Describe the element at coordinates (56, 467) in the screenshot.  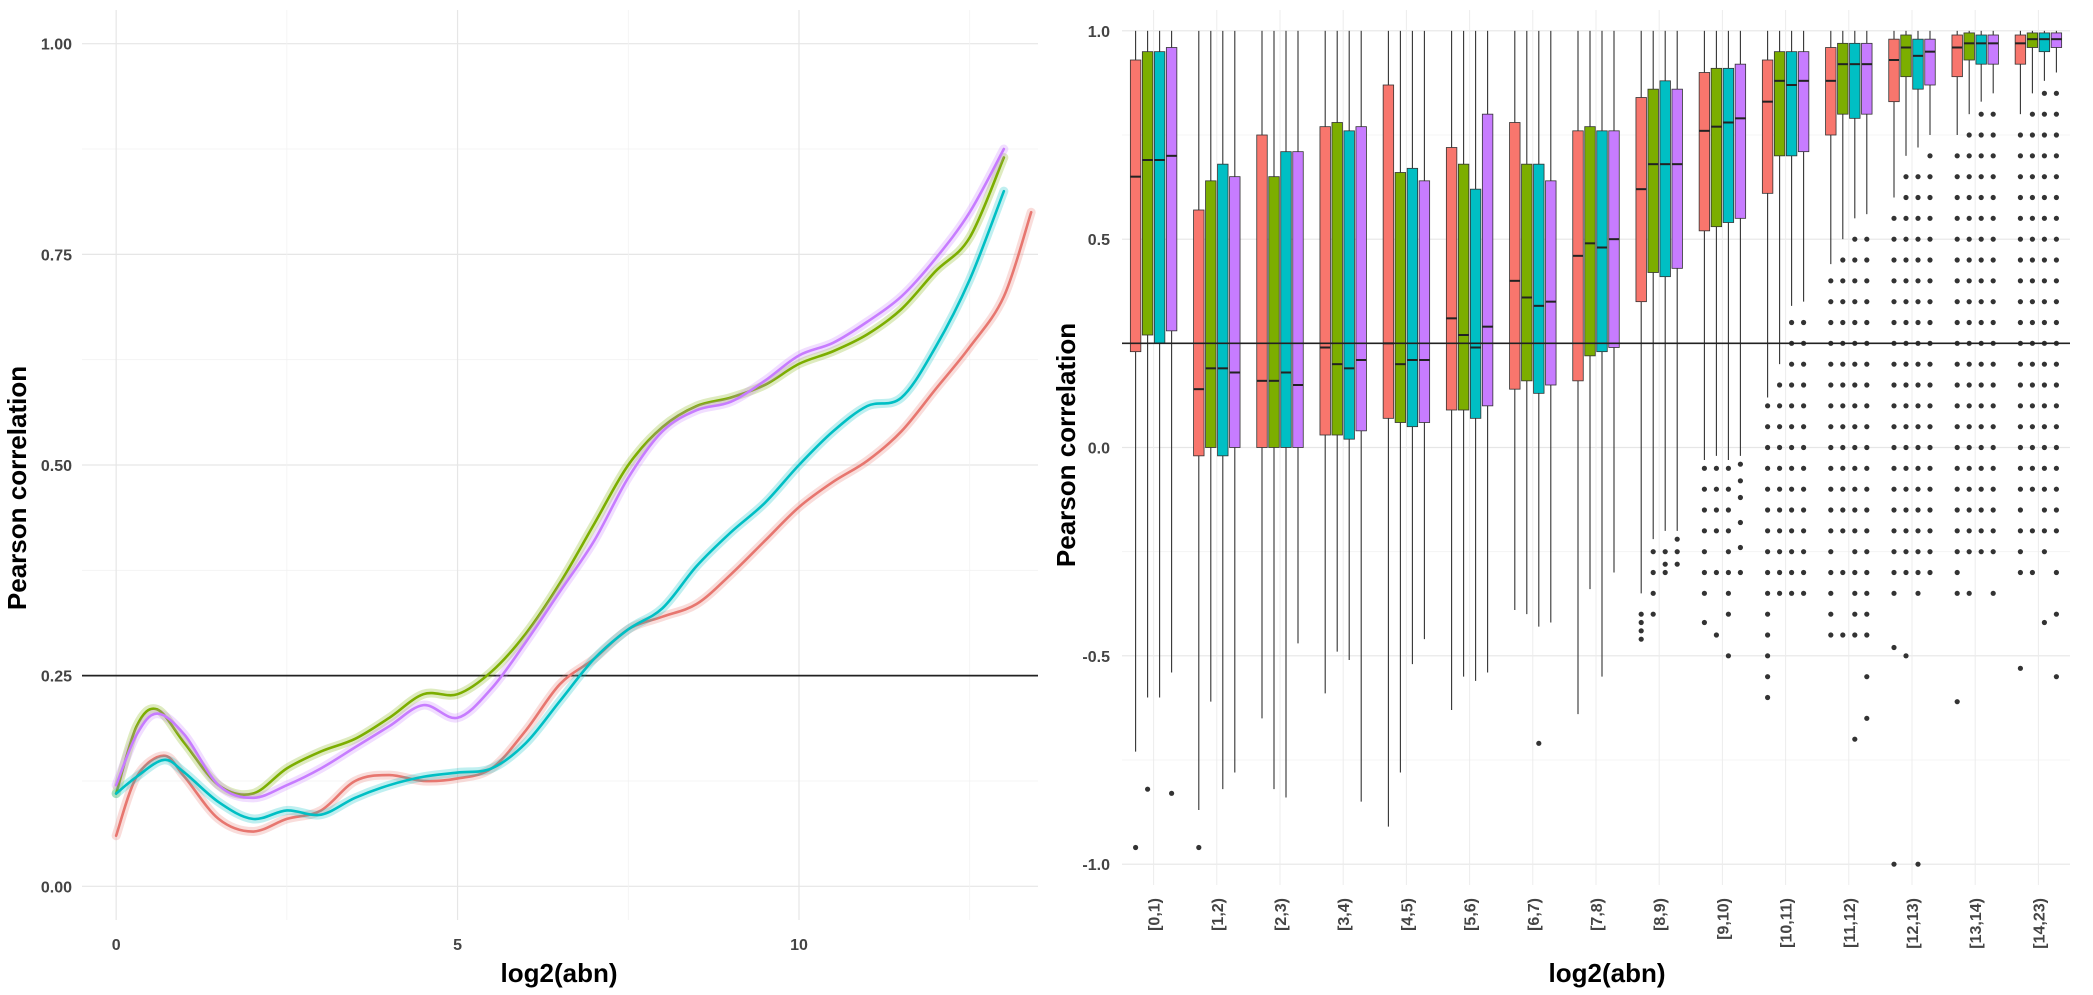
I see `left-y-tick-labels: 0.00 0.25 0.50 0.75 1.00` at that location.